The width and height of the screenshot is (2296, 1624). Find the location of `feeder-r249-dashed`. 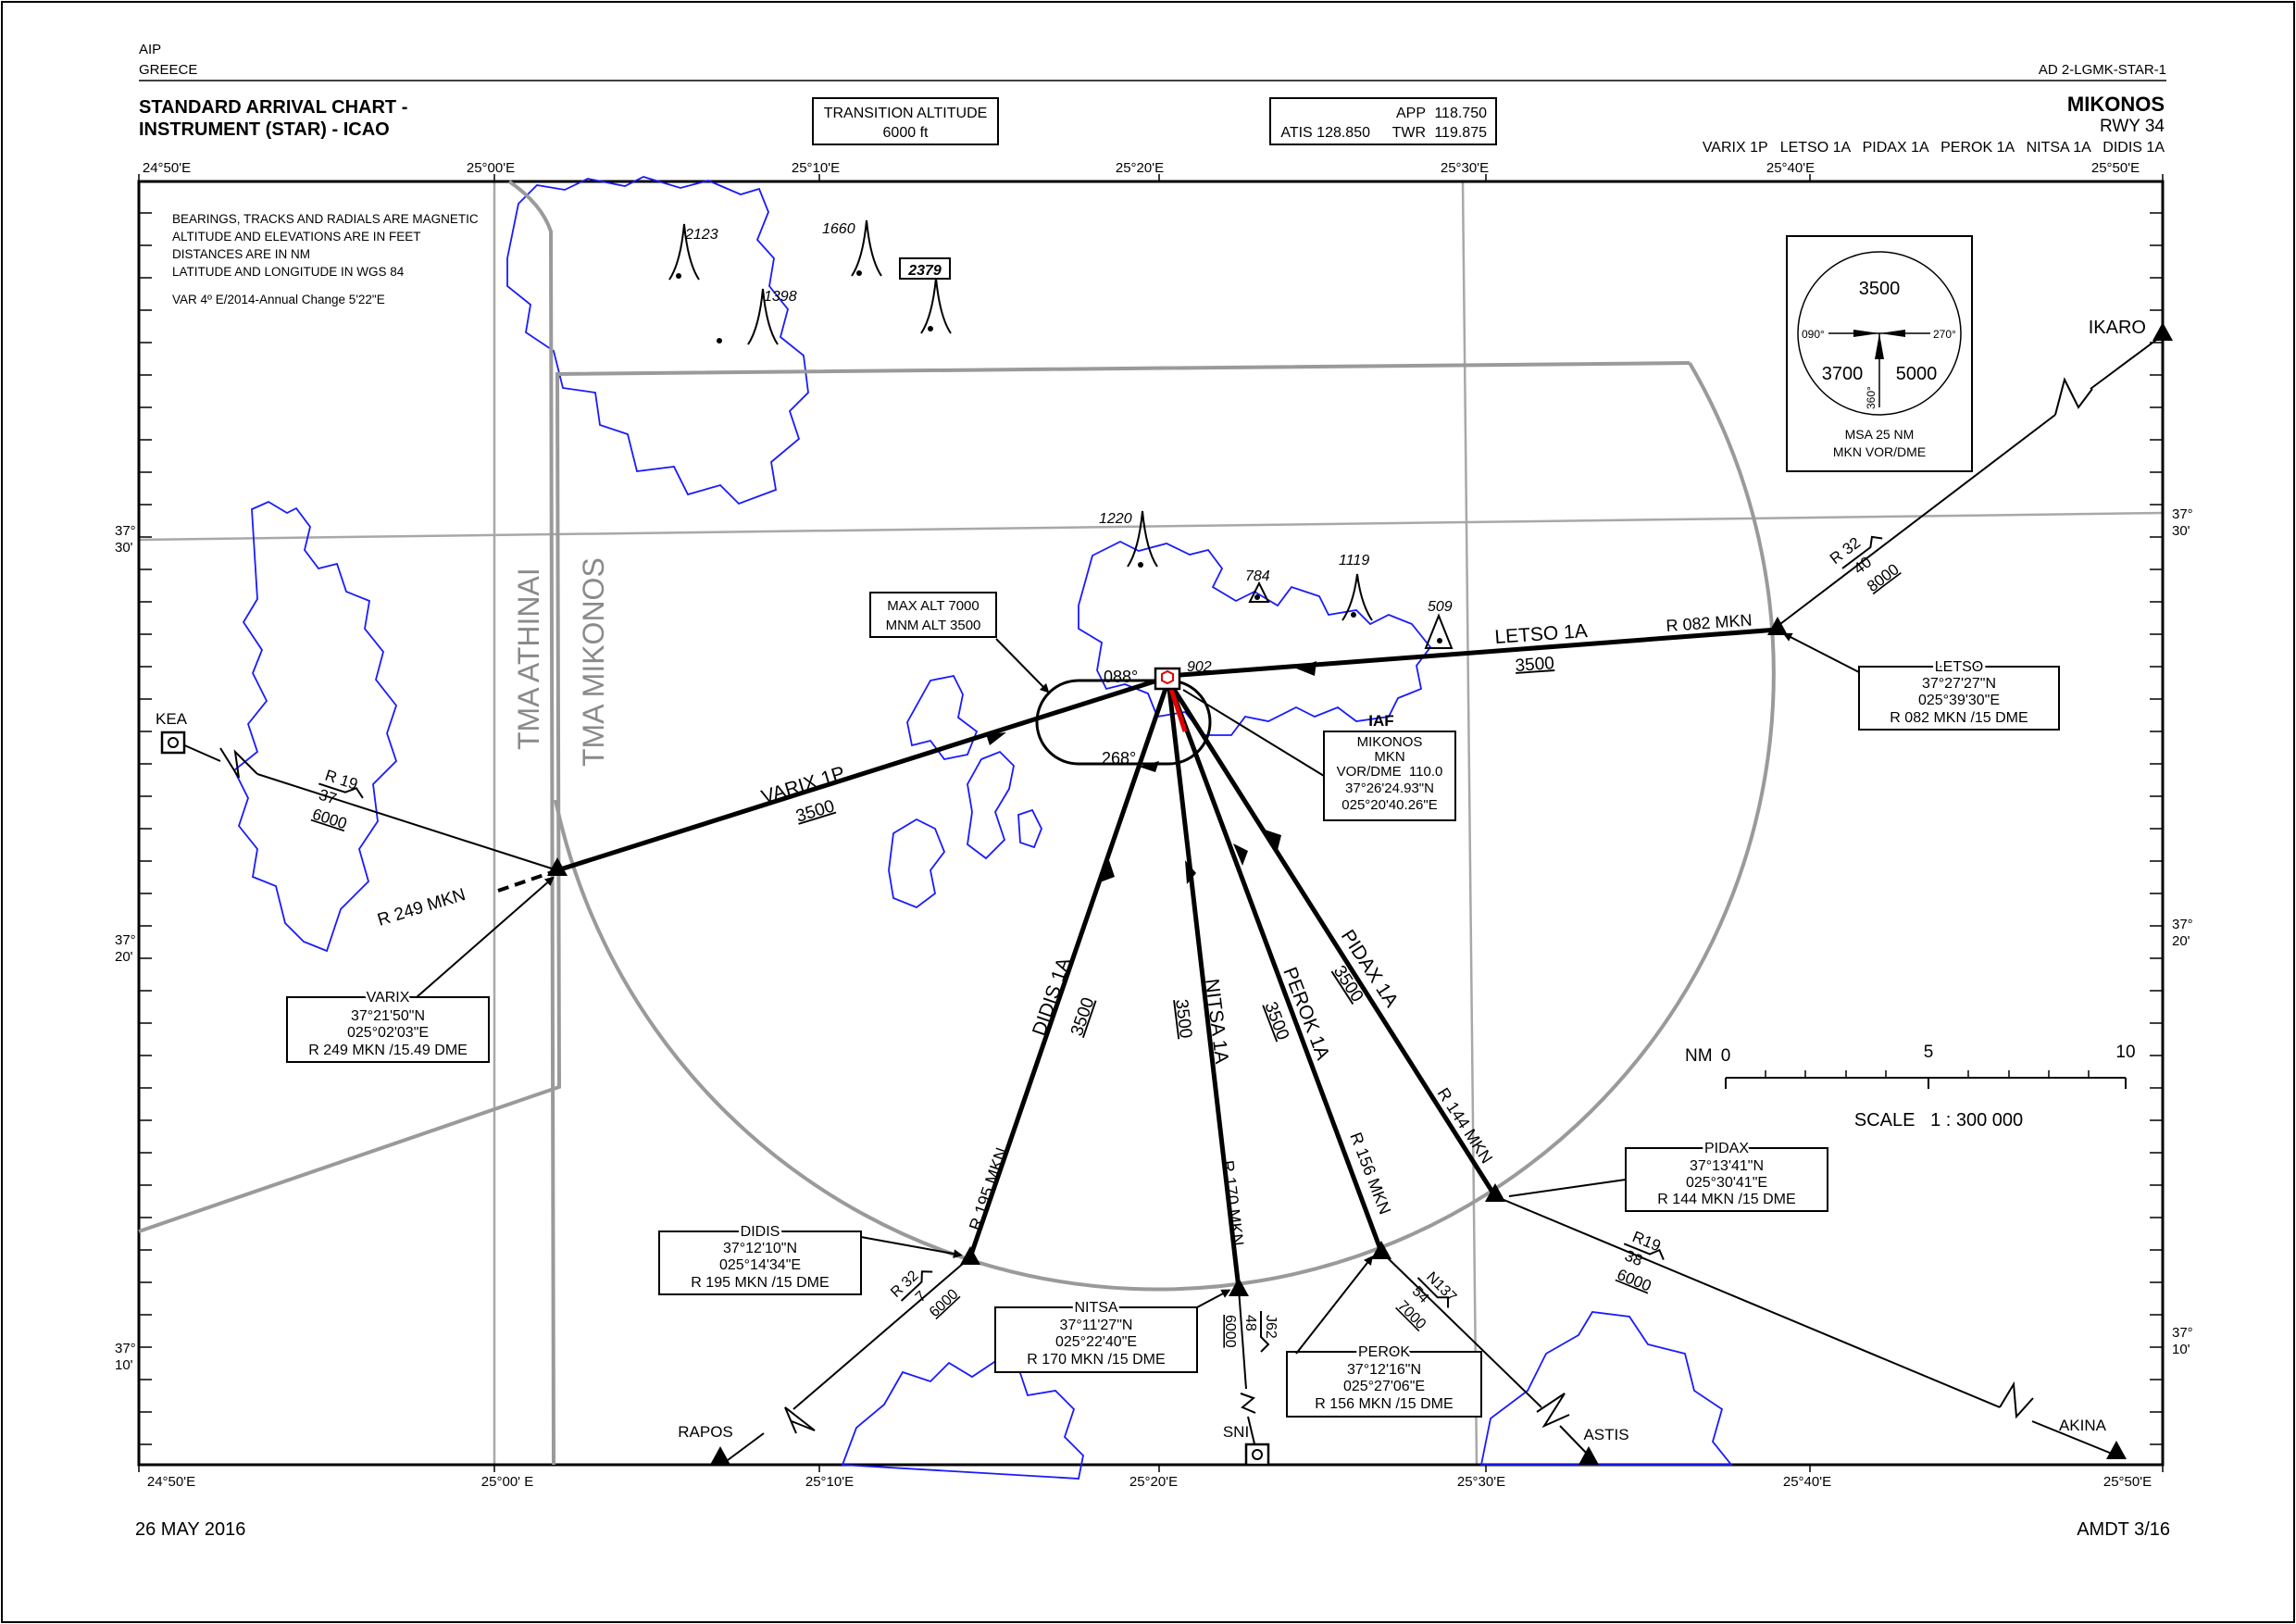

feeder-r249-dashed is located at coordinates (527, 880).